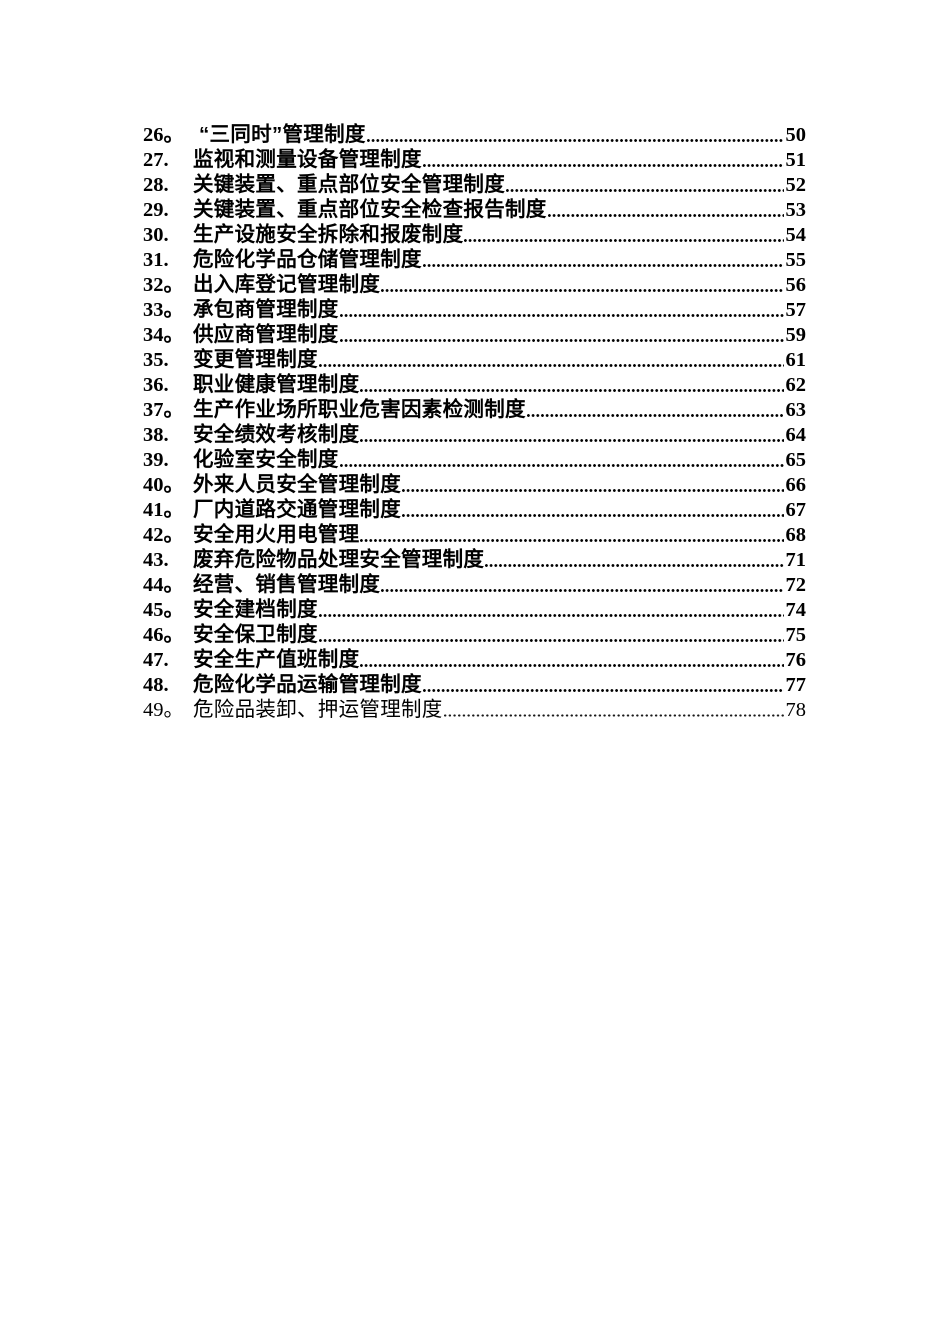 This screenshot has height=1344, width=950. What do you see at coordinates (276, 659) in the screenshot?
I see `toc-entry-title: 安全生产值班制度` at bounding box center [276, 659].